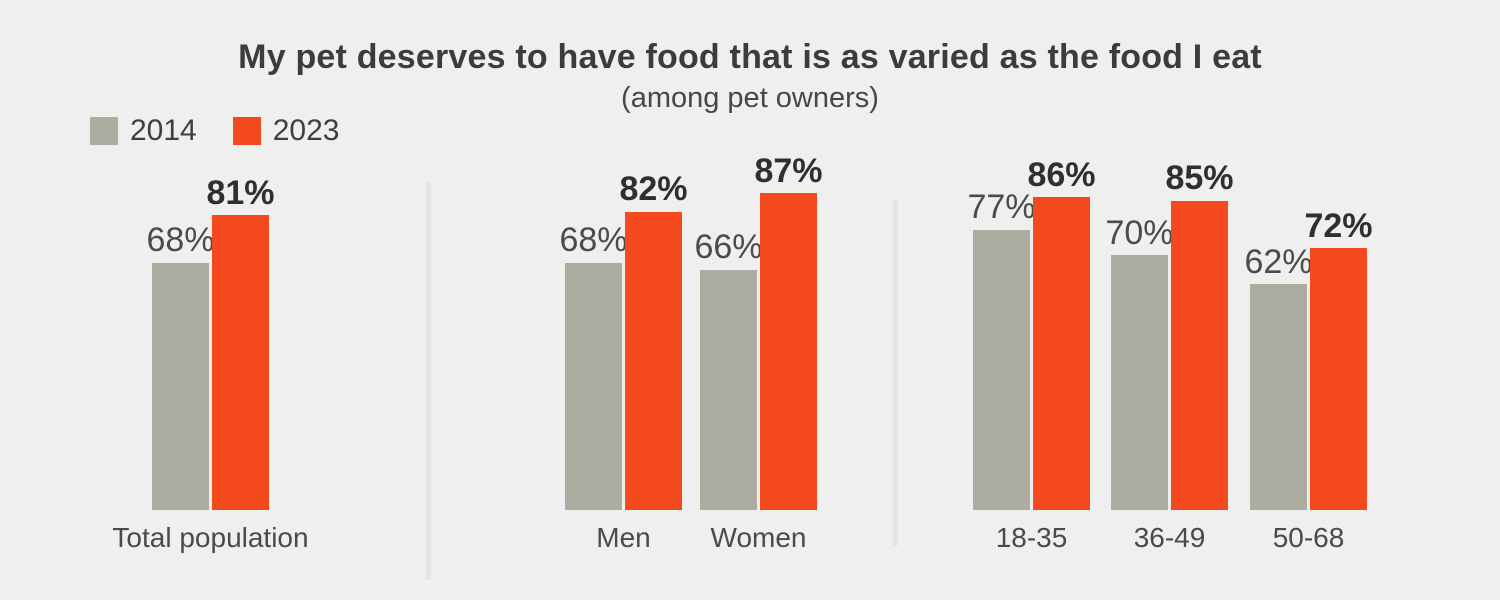 This screenshot has height=600, width=1500. What do you see at coordinates (1278, 261) in the screenshot?
I see `value-label-2014: 62%` at bounding box center [1278, 261].